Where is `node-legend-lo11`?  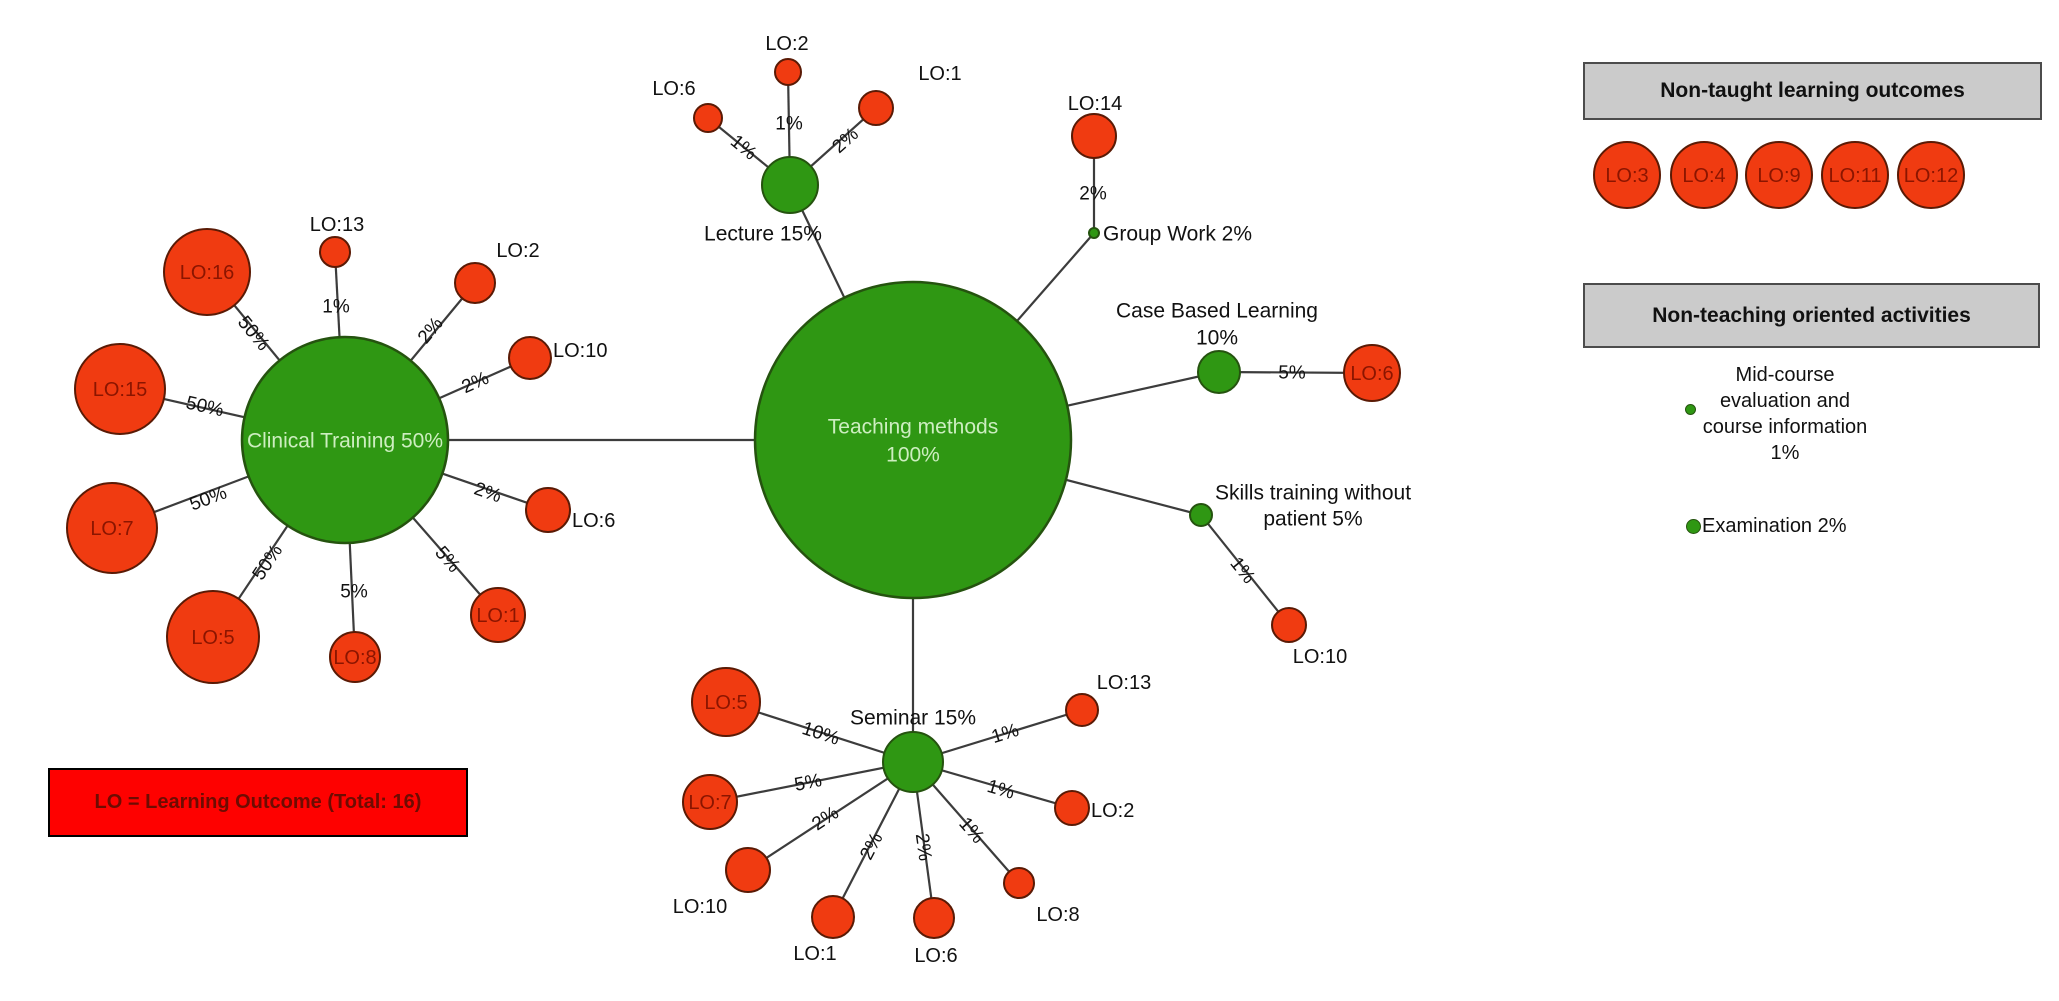
node-legend-lo11 is located at coordinates (1855, 175).